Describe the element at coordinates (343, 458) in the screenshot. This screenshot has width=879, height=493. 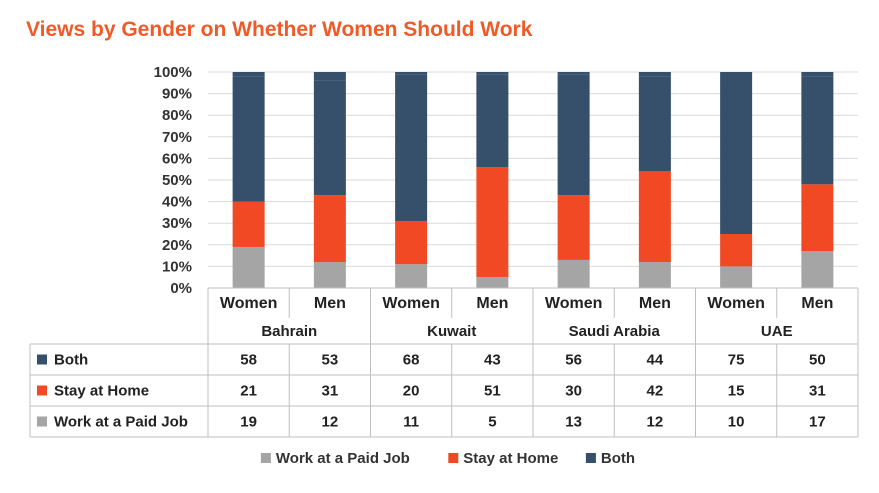
I see `legend-label: Work at a Paid Job` at that location.